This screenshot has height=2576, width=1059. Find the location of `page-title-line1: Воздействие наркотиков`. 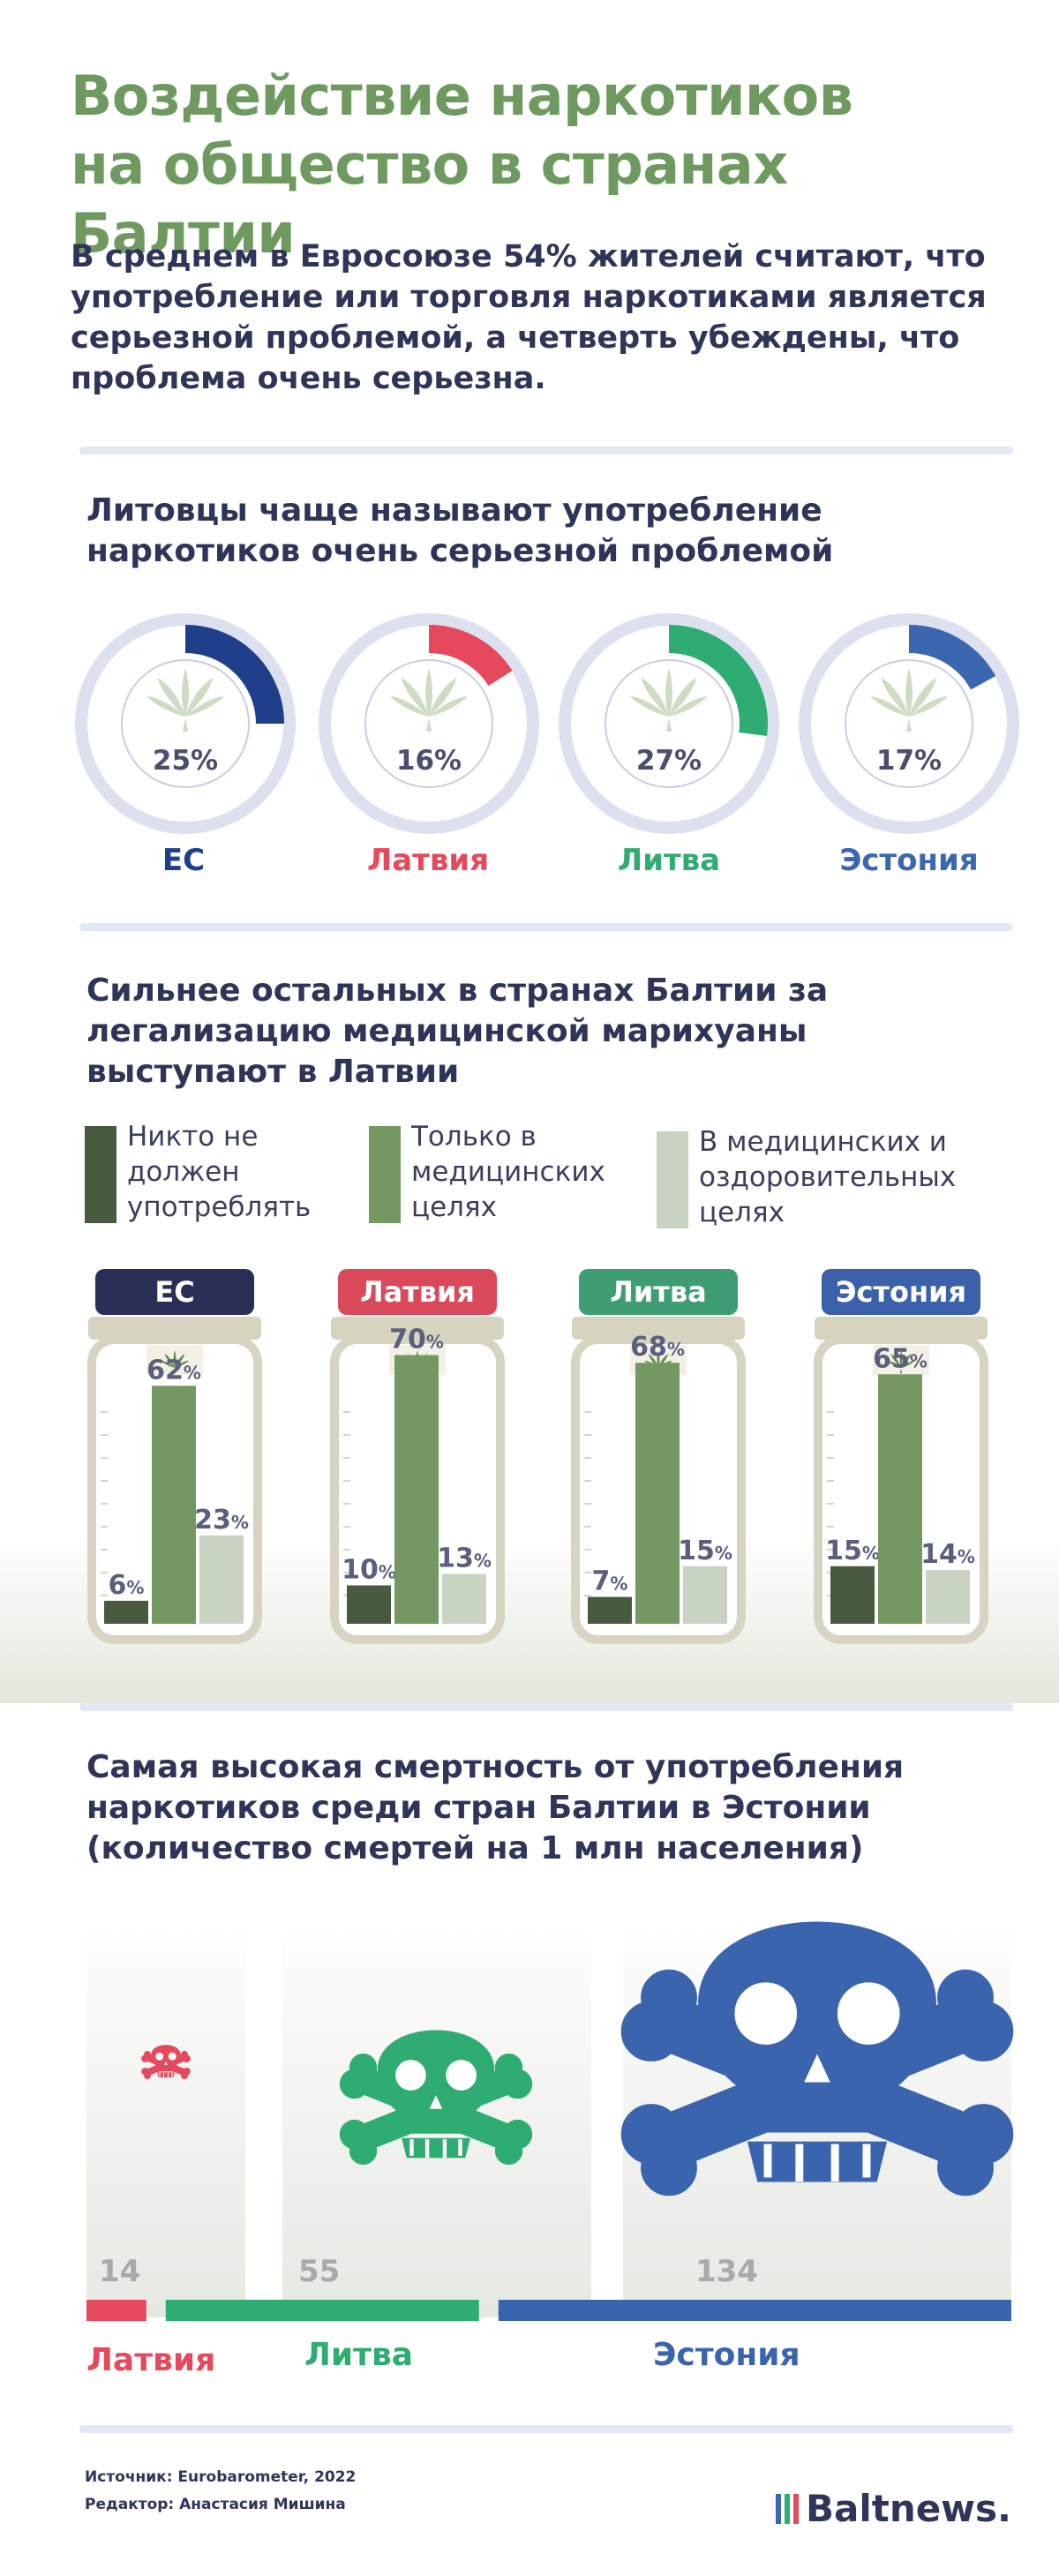

page-title-line1: Воздействие наркотиков is located at coordinates (462, 96).